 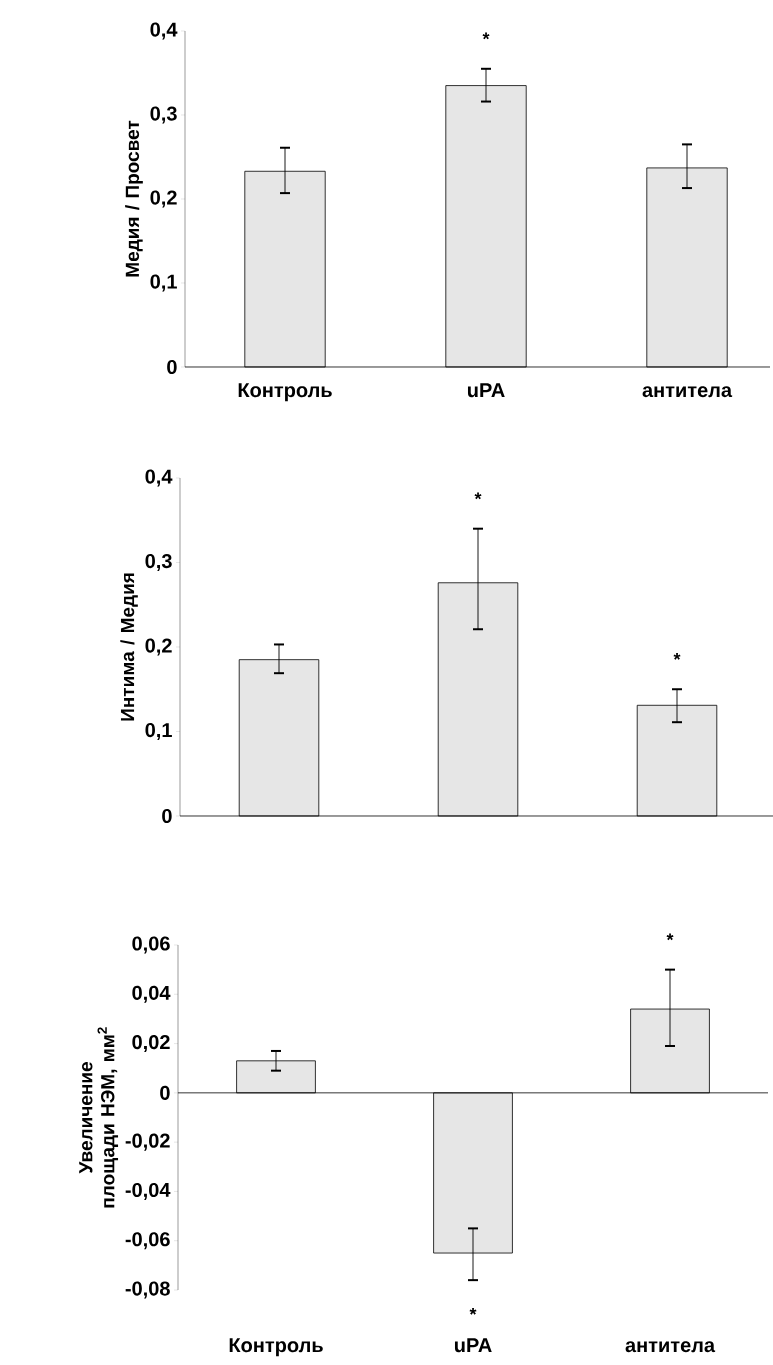 What do you see at coordinates (151, 1044) in the screenshot?
I see `y-tick-label: 0,02` at bounding box center [151, 1044].